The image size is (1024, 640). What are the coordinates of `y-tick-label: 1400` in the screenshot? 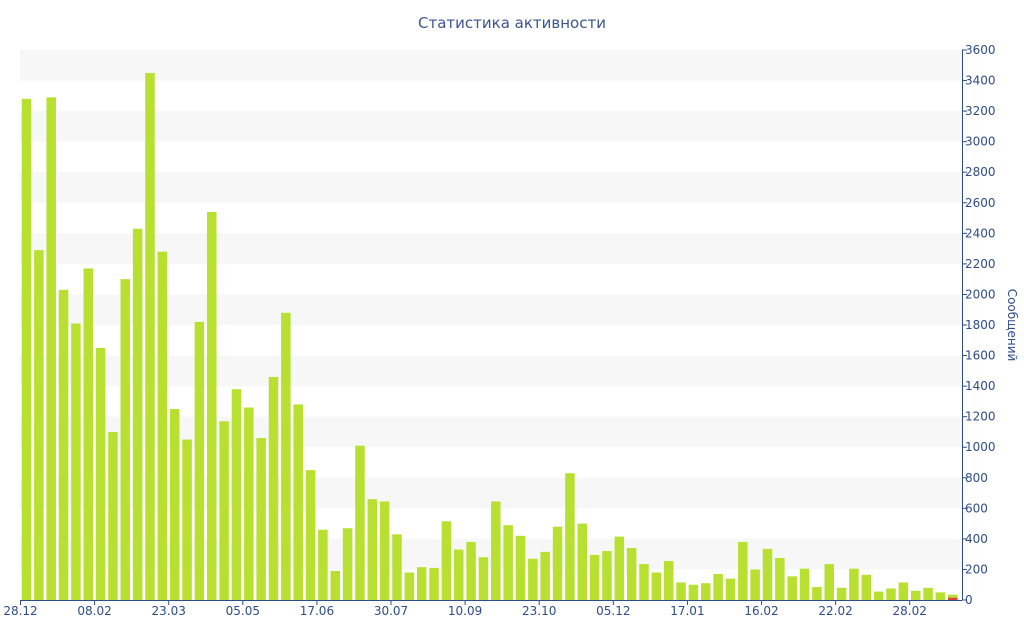 It's located at (980, 386).